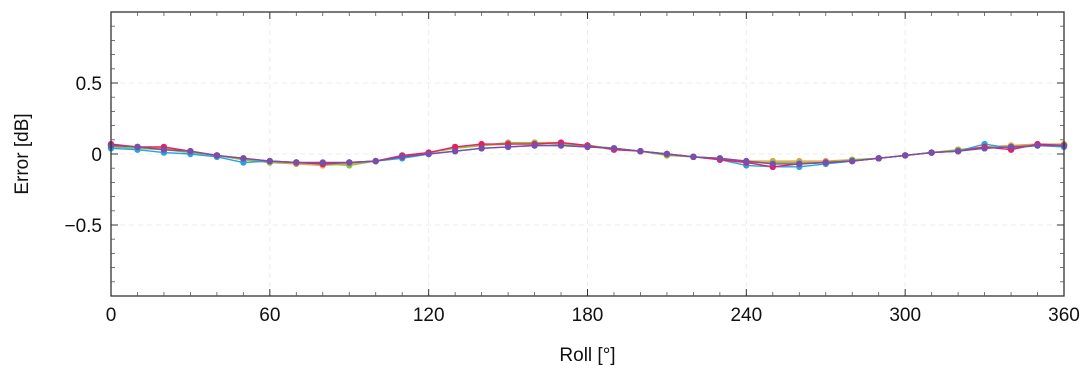  I want to click on x-tick-label: 300, so click(905, 315).